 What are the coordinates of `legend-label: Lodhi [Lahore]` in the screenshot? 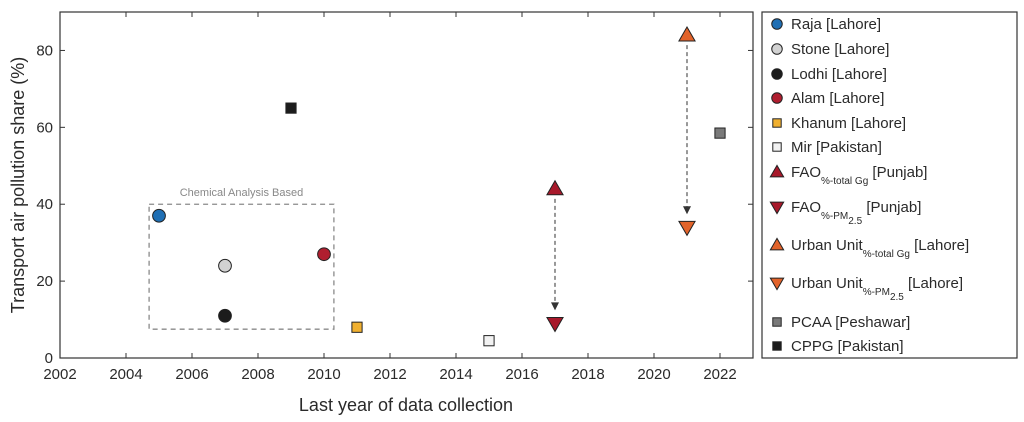 It's located at (839, 74).